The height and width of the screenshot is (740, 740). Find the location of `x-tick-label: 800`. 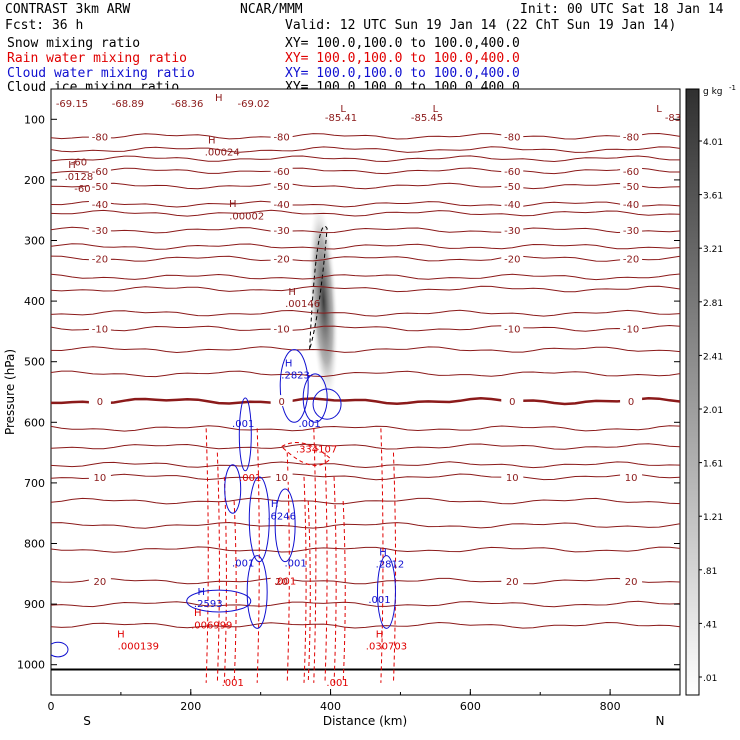

x-tick-label: 800 is located at coordinates (610, 706).